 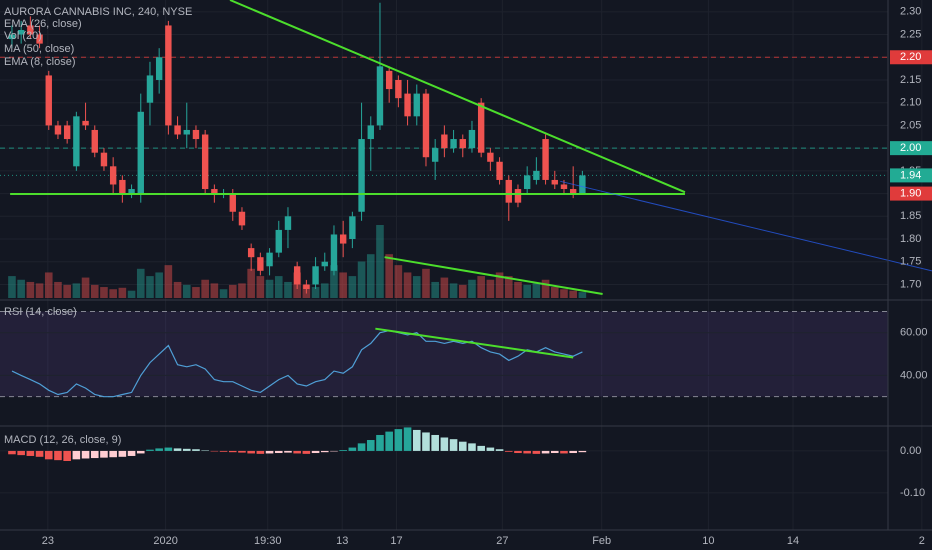 I want to click on y-tick-label: -0.10, so click(x=912, y=493).